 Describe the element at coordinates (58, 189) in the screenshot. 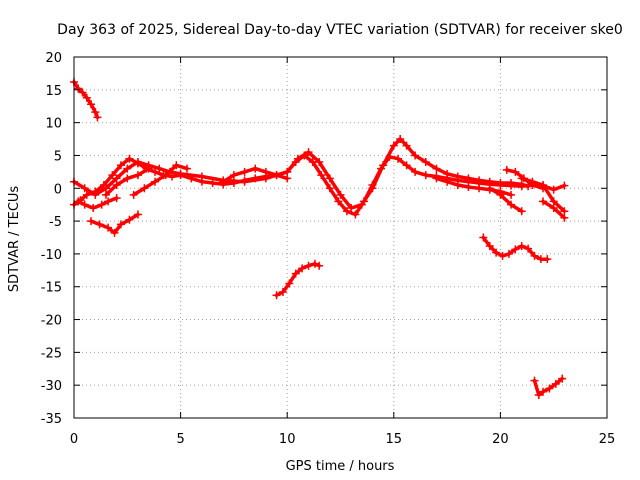

I see `y-tick-label: 0` at that location.